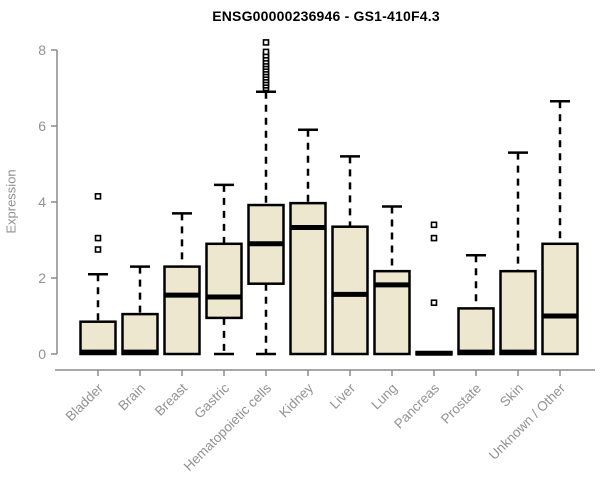 The image size is (600, 500). Describe the element at coordinates (392, 280) in the screenshot. I see `boxplot-lung` at that location.